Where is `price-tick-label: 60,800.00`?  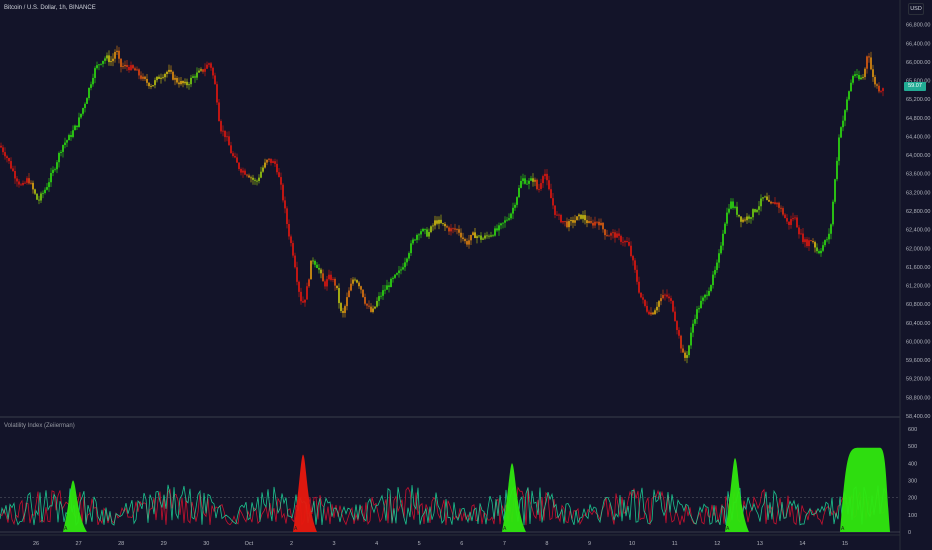 price-tick-label: 60,800.00 is located at coordinates (918, 305).